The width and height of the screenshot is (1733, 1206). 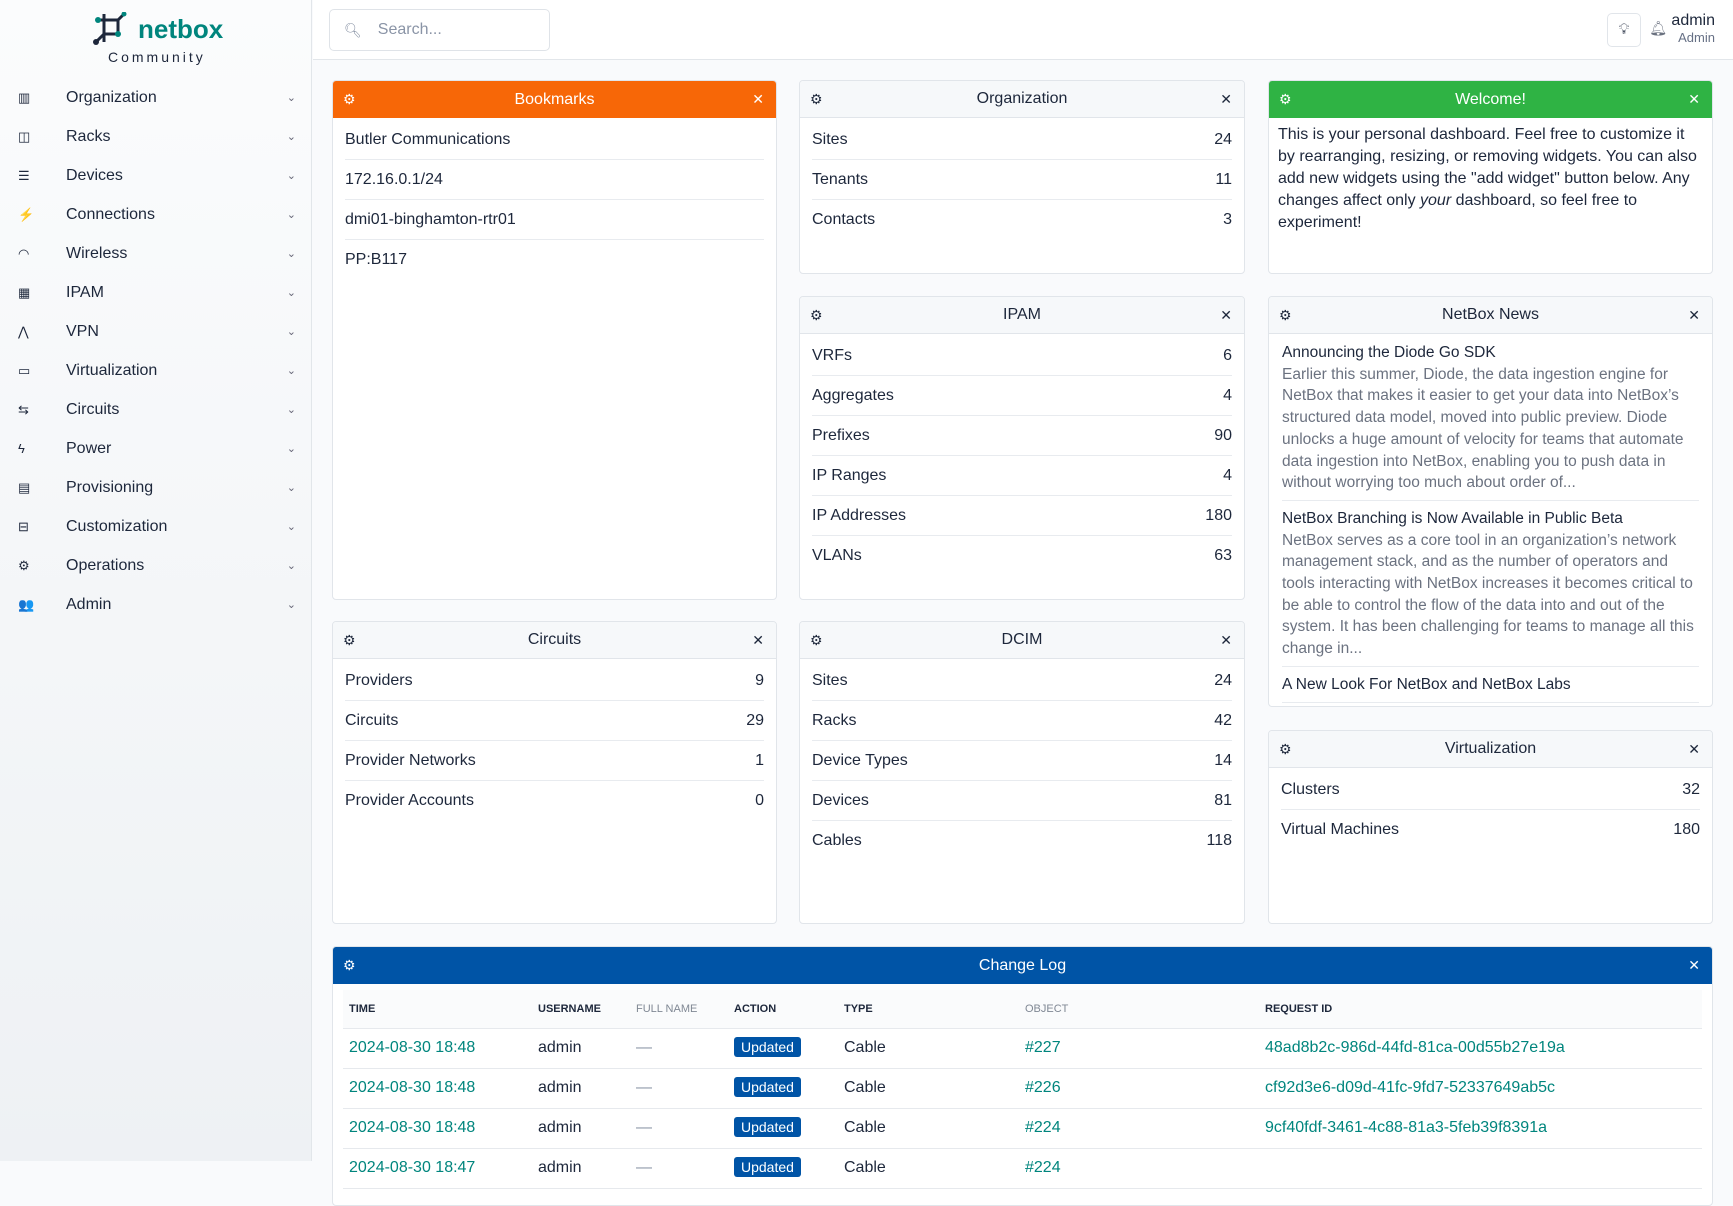 What do you see at coordinates (1490, 830) in the screenshot?
I see `stat-row: Virtual Machines 180` at bounding box center [1490, 830].